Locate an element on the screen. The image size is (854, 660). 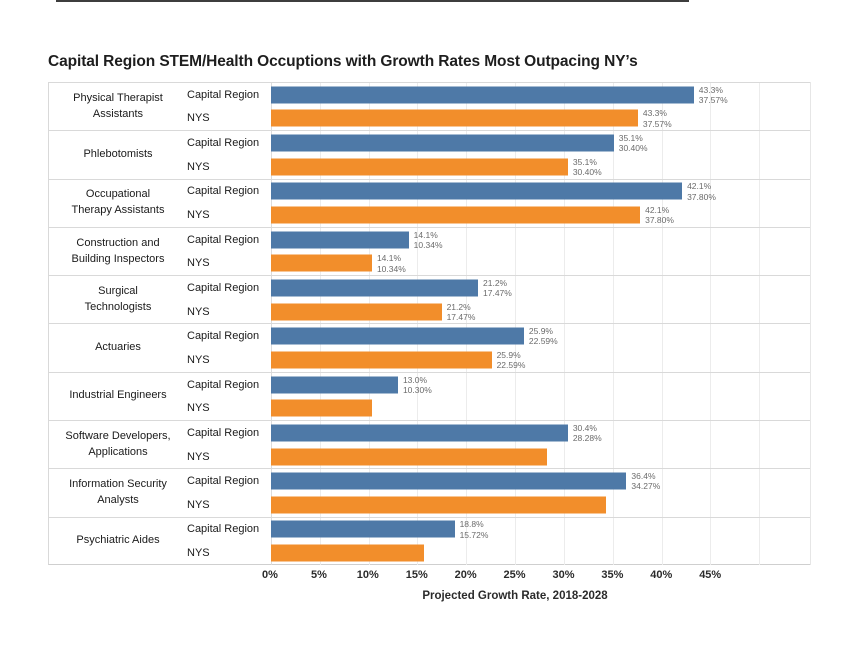
series-rows: Capital Region 30.4% 28.28% NYS is located at coordinates (498, 444).